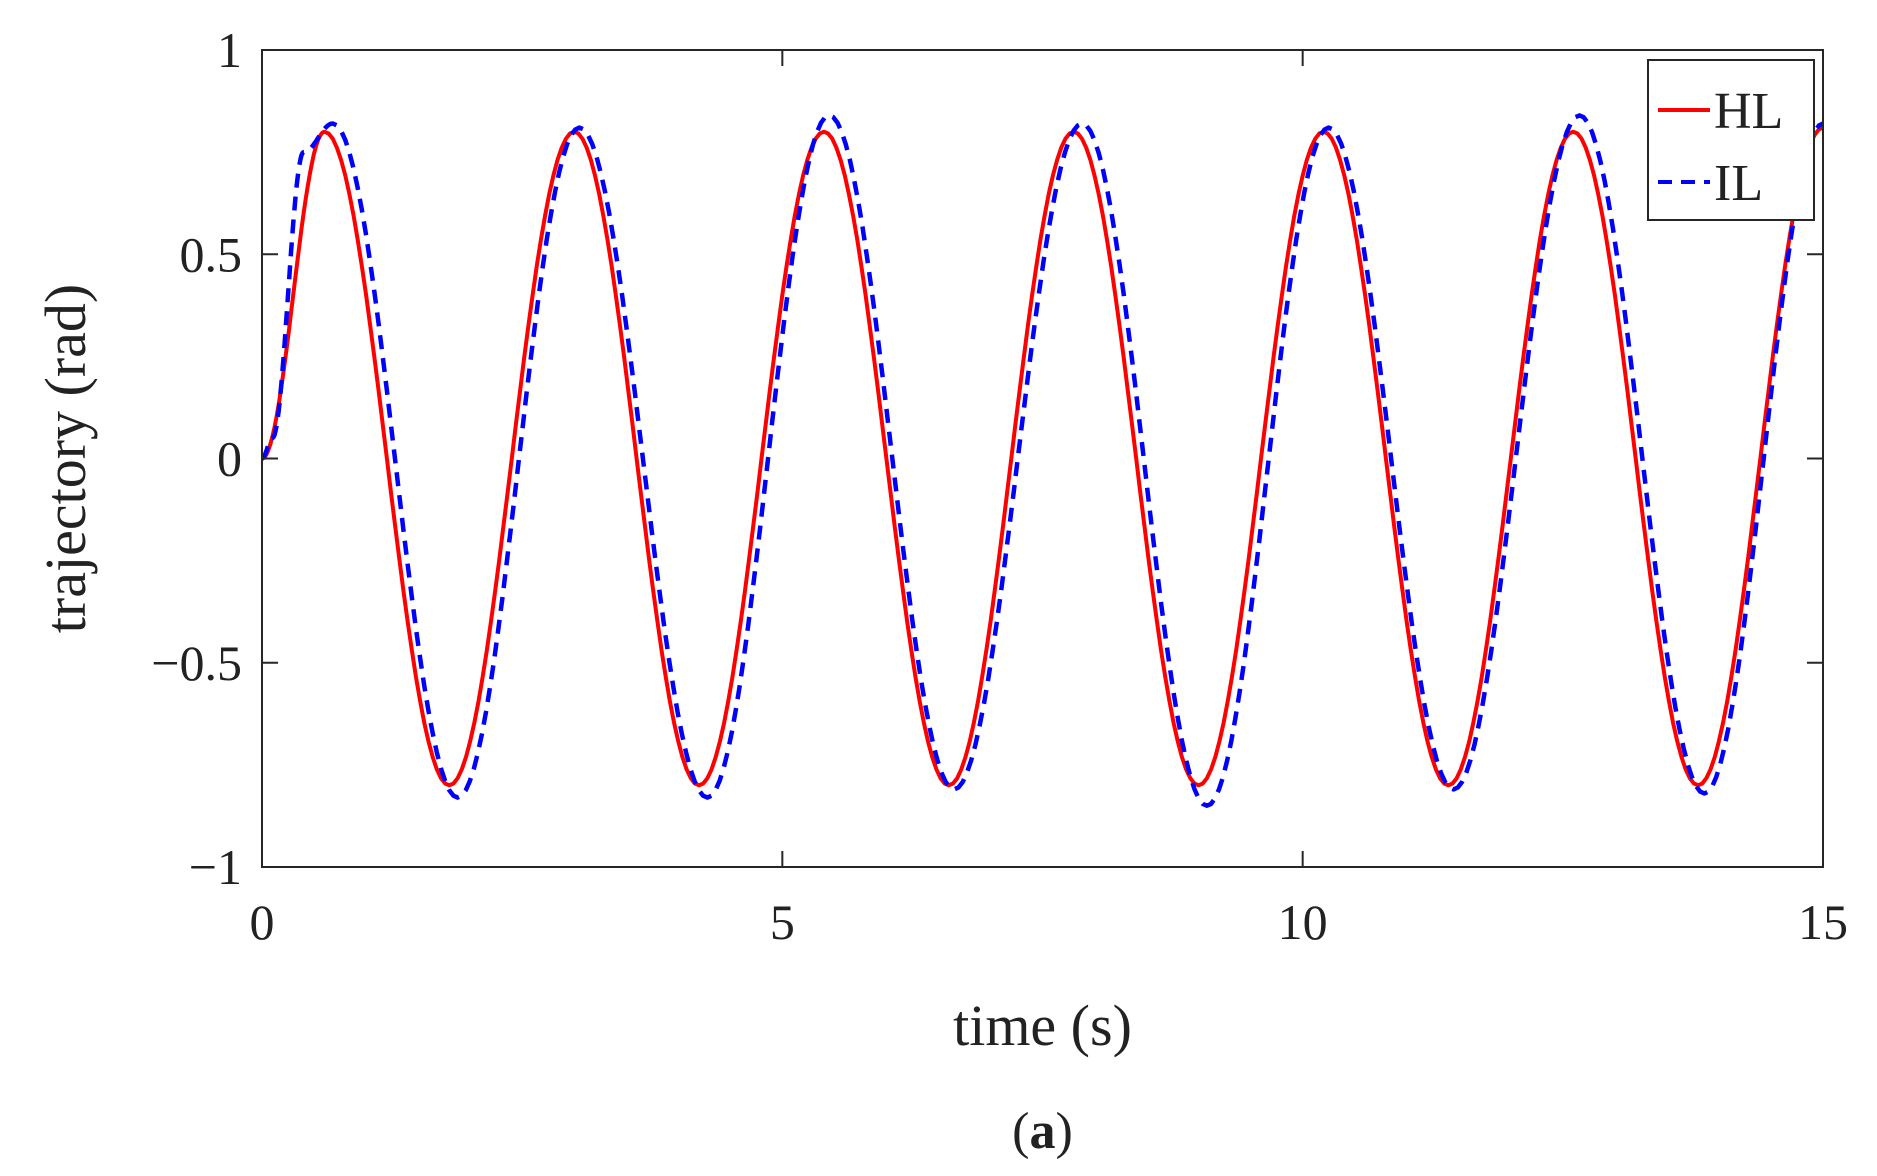 The height and width of the screenshot is (1176, 1877). Describe the element at coordinates (65, 458) in the screenshot. I see `y-axis-label: trajectory (rad)` at that location.